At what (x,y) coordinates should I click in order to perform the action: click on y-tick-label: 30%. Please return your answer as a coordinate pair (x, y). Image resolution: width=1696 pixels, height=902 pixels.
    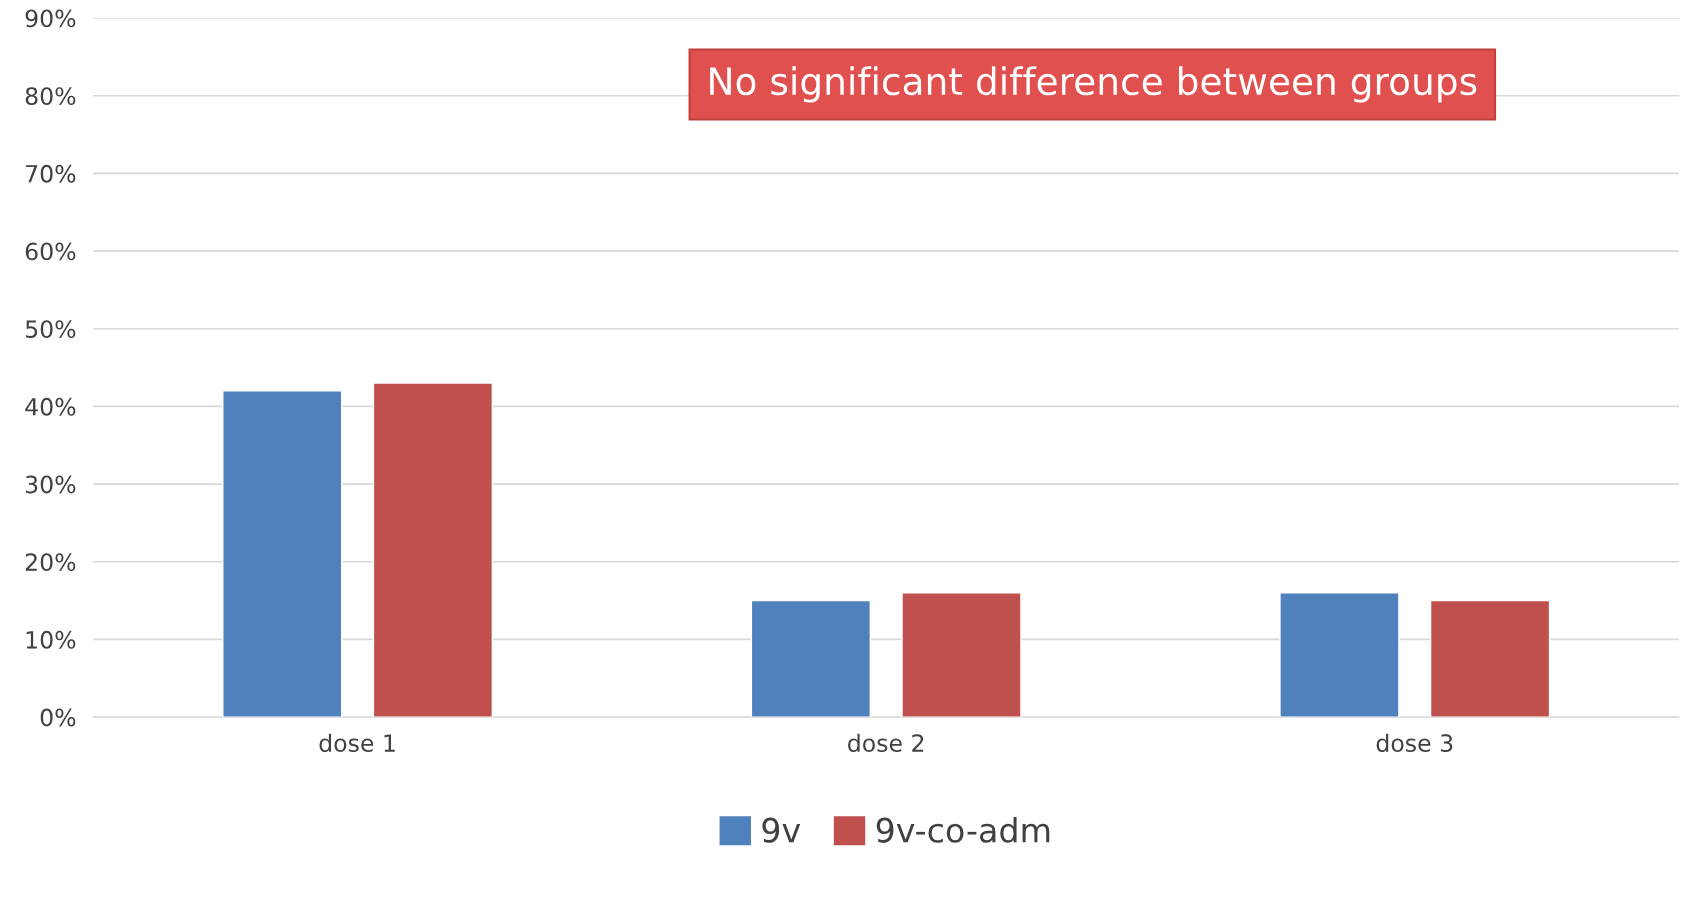
    Looking at the image, I should click on (50, 484).